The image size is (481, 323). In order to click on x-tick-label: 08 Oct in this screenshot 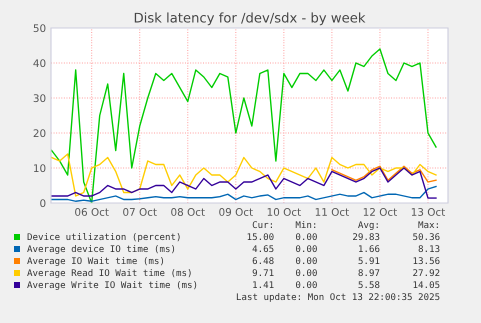, I will do `click(188, 212)`.